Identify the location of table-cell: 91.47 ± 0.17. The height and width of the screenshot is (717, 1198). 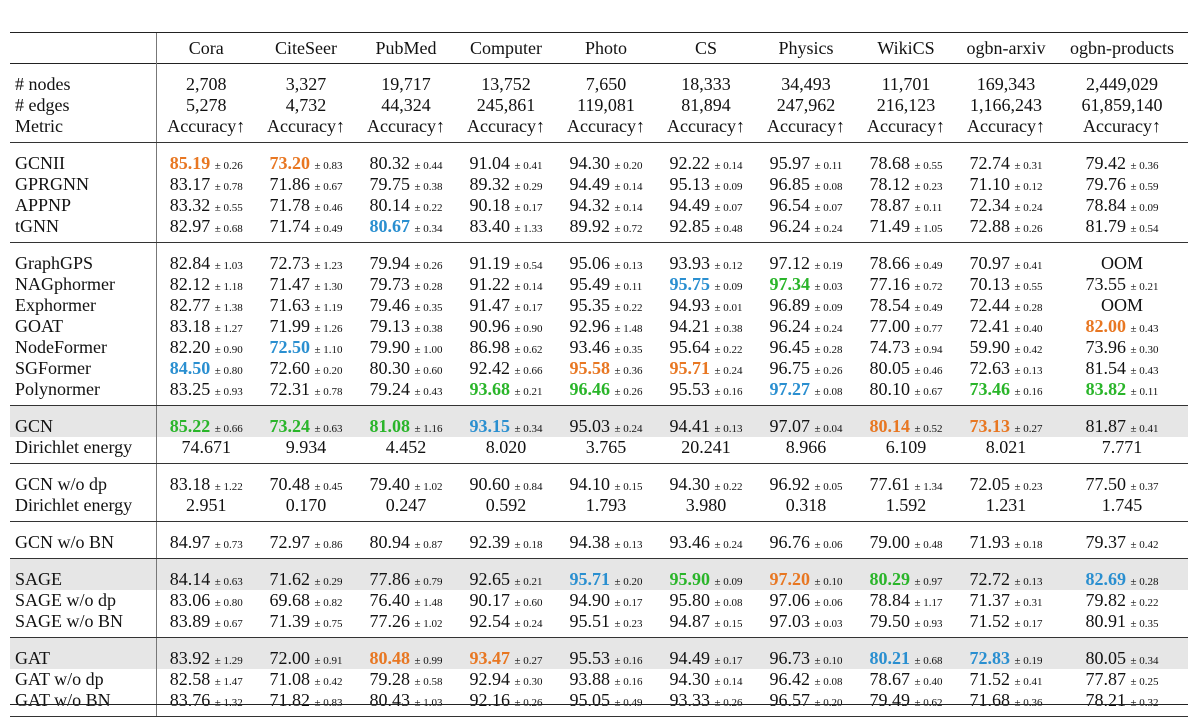
(506, 305).